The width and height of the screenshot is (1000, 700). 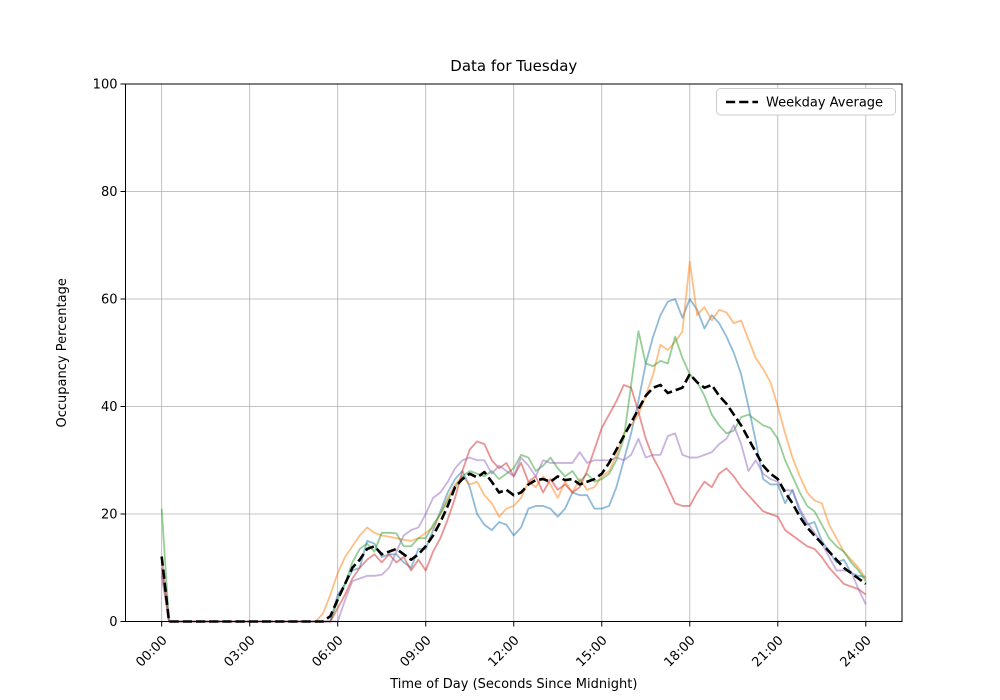 What do you see at coordinates (105, 354) in the screenshot?
I see `y-tick-labels: 0 20 40 60 80 100` at bounding box center [105, 354].